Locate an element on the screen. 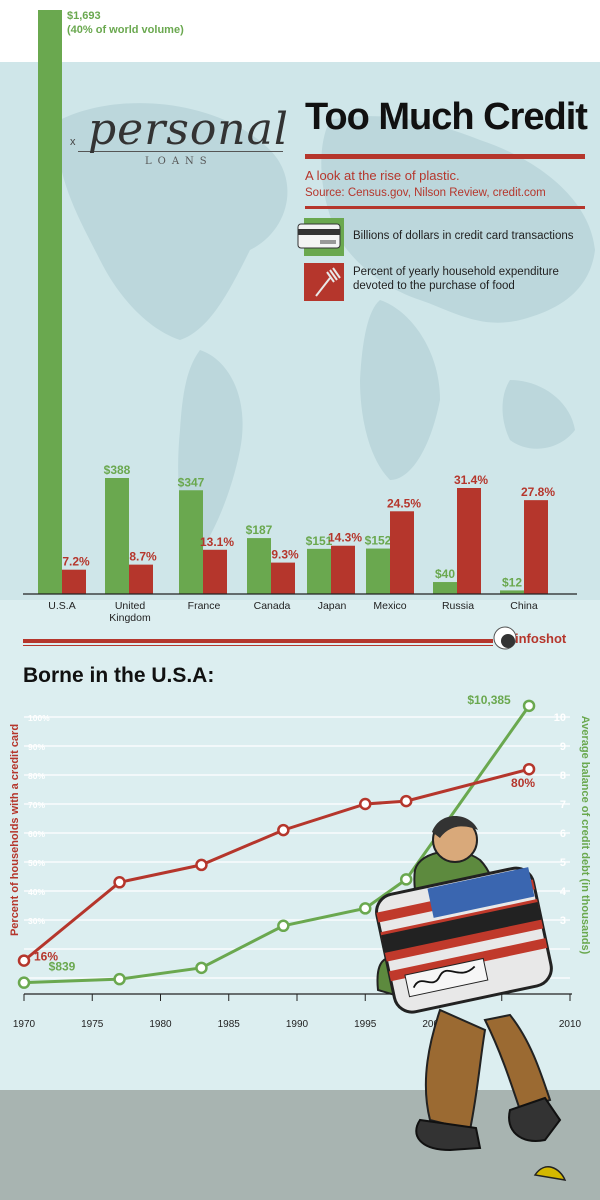 The width and height of the screenshot is (600, 1200). x-tick-label: 1970 is located at coordinates (24, 1024).